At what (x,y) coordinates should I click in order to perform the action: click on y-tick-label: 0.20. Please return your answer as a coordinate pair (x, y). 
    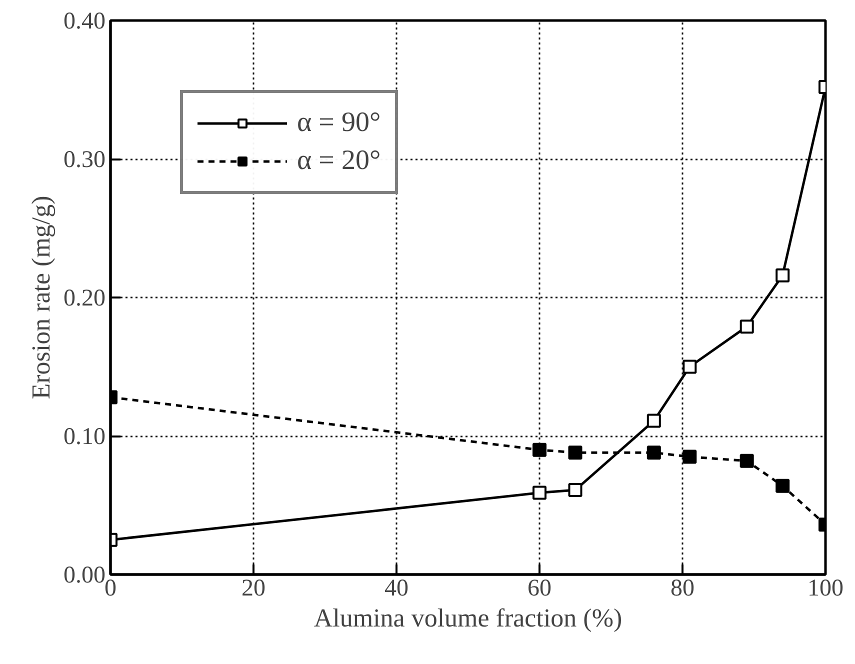
    Looking at the image, I should click on (85, 299).